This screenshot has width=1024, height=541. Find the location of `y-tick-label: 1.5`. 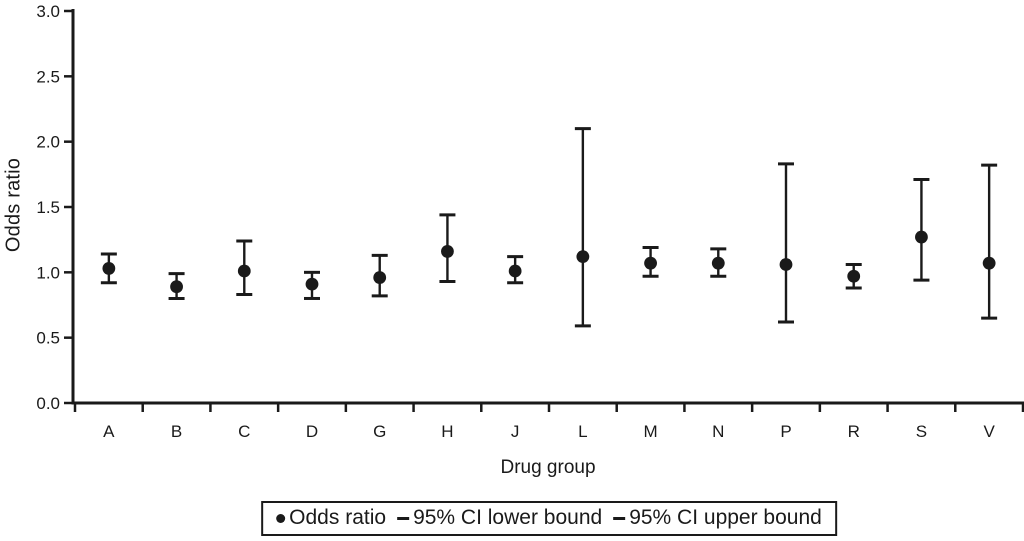

y-tick-label: 1.5 is located at coordinates (48, 207).